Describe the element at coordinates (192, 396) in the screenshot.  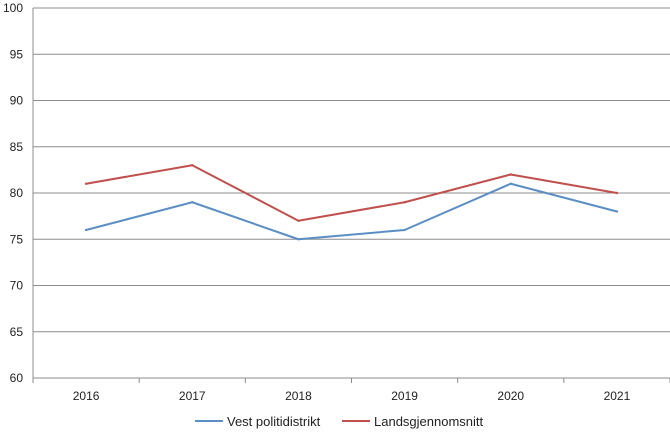
I see `x-tick-label: 2017` at that location.